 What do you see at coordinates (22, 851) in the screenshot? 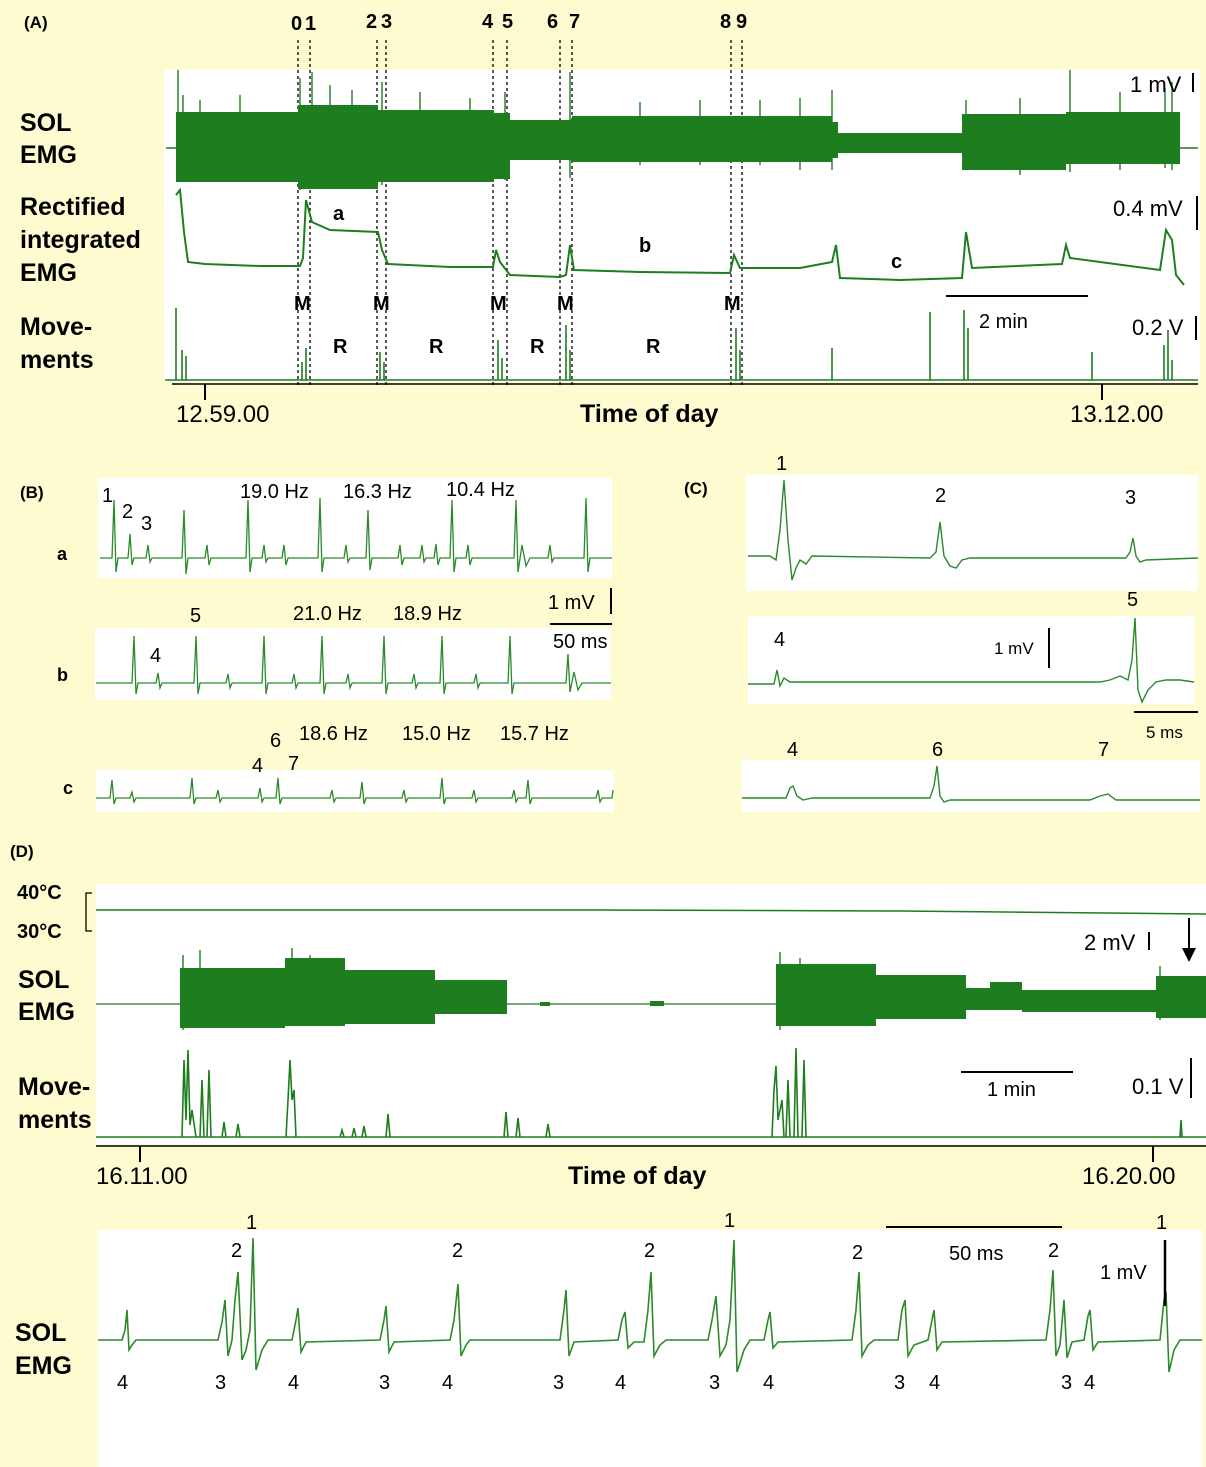
I see `panel-d-label: (D)` at bounding box center [22, 851].